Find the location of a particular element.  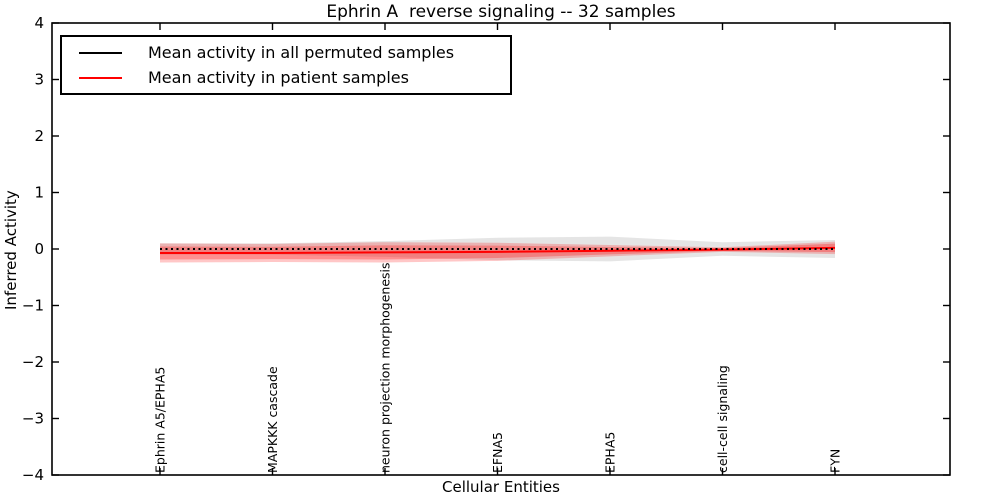

y-tick-label: 1 is located at coordinates (39, 193).